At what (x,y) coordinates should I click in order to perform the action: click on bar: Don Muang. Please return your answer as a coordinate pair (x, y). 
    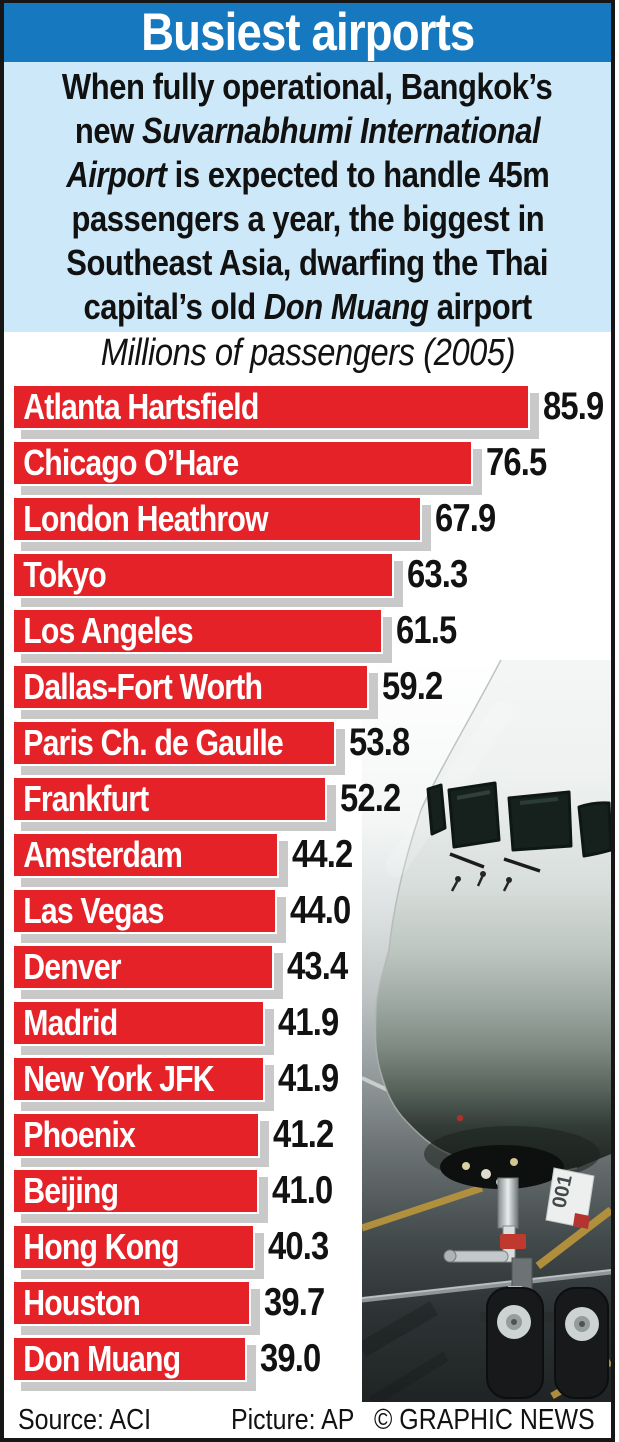
    Looking at the image, I should click on (130, 1359).